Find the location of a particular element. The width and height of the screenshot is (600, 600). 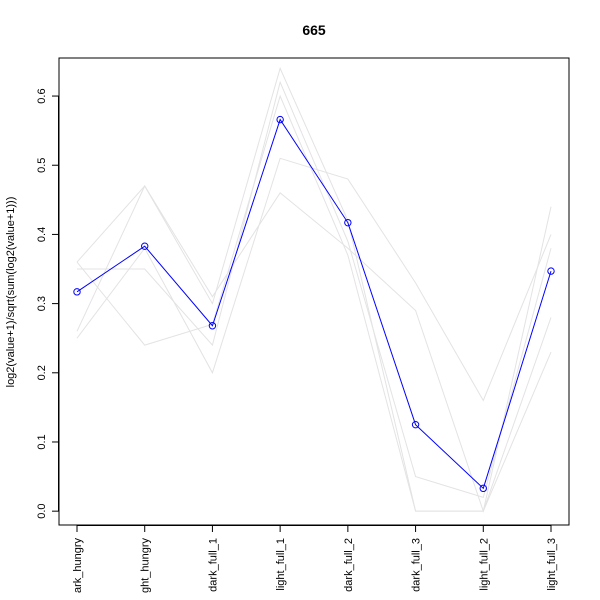

y-axis-label: log2(value+1)/sqrt(sum(log2(value+1))) is located at coordinates (11, 292).